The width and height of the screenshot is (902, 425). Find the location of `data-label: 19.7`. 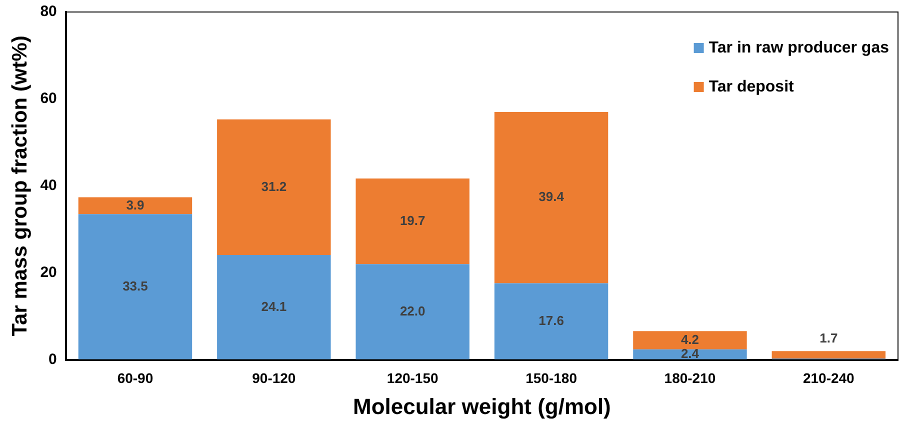

data-label: 19.7 is located at coordinates (413, 220).